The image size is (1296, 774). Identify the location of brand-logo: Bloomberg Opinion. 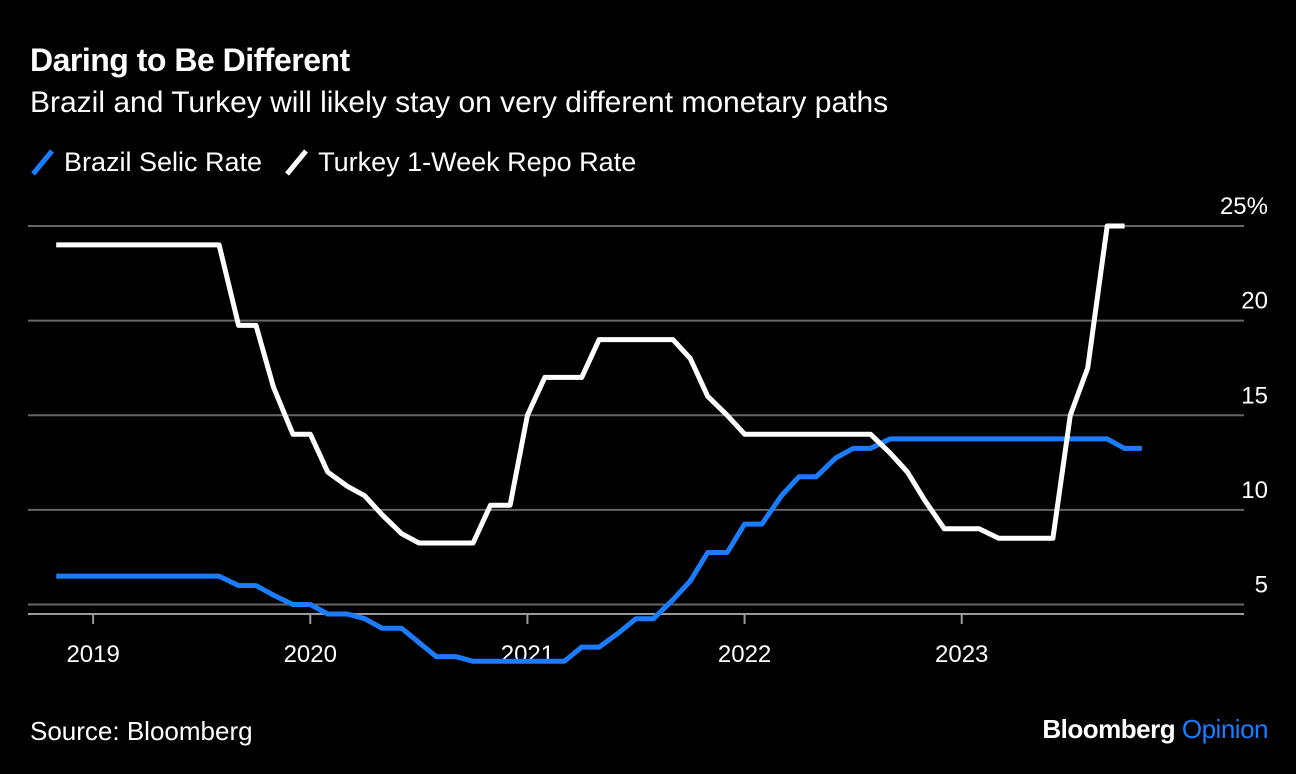
(1155, 729).